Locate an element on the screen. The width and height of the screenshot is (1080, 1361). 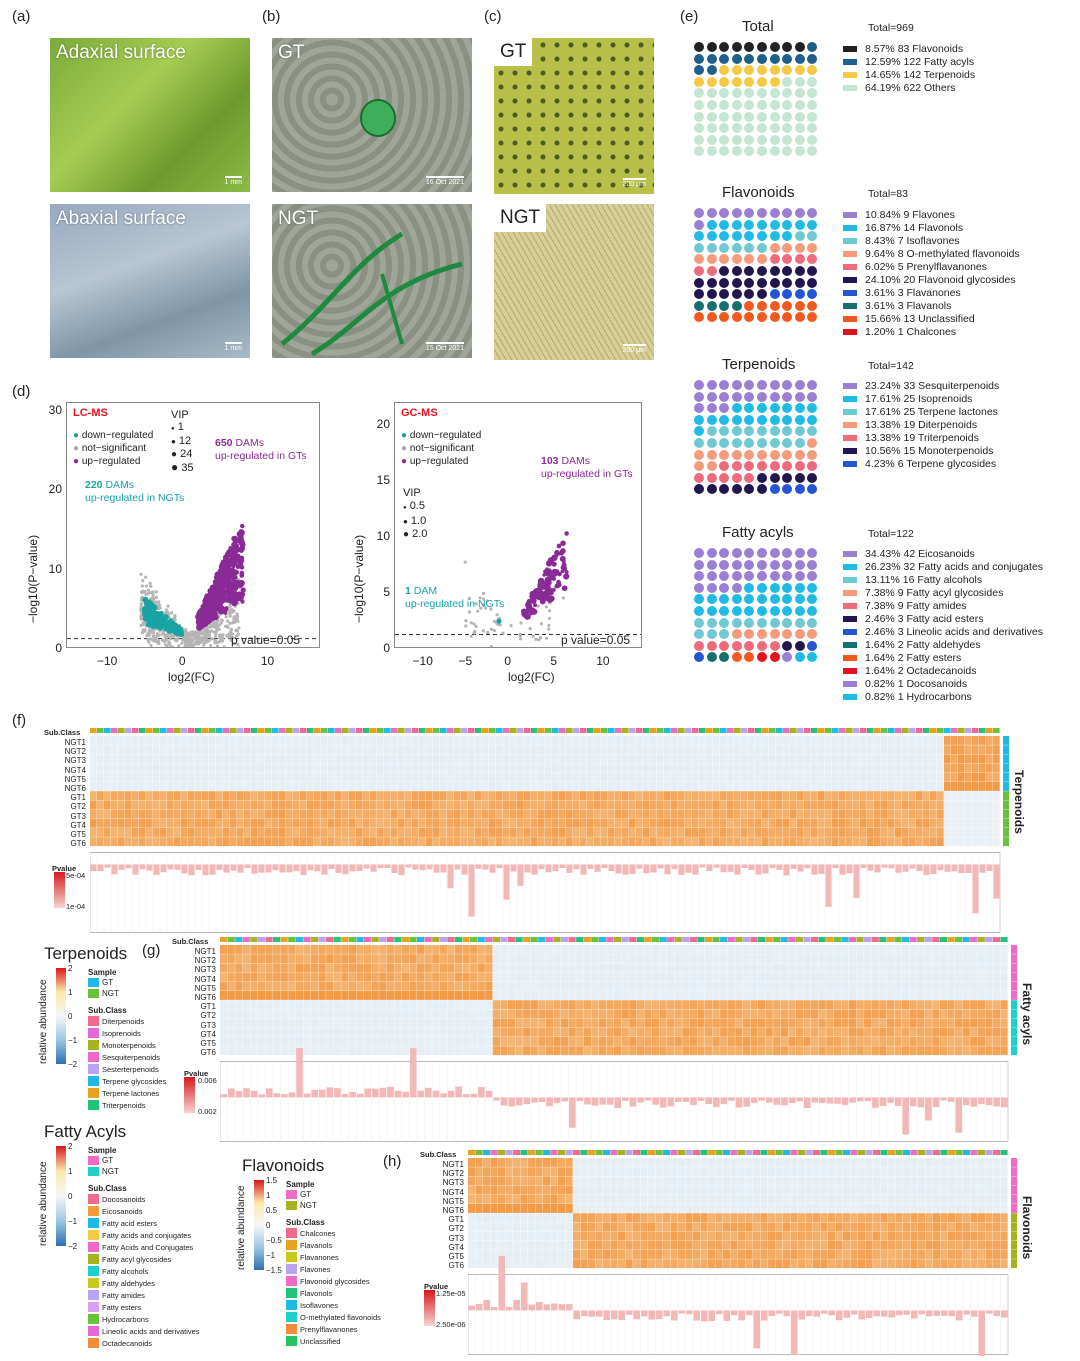
legend-text: 64.19% 622 Others is located at coordinates (910, 87).